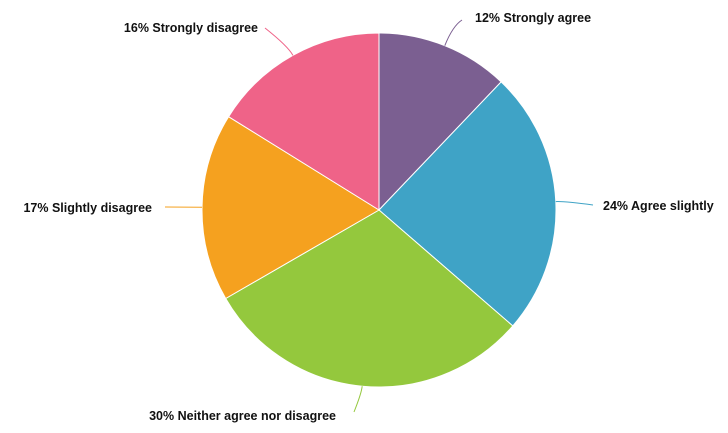 The image size is (728, 433). Describe the element at coordinates (574, 203) in the screenshot. I see `leader-line-agree-slightly` at that location.